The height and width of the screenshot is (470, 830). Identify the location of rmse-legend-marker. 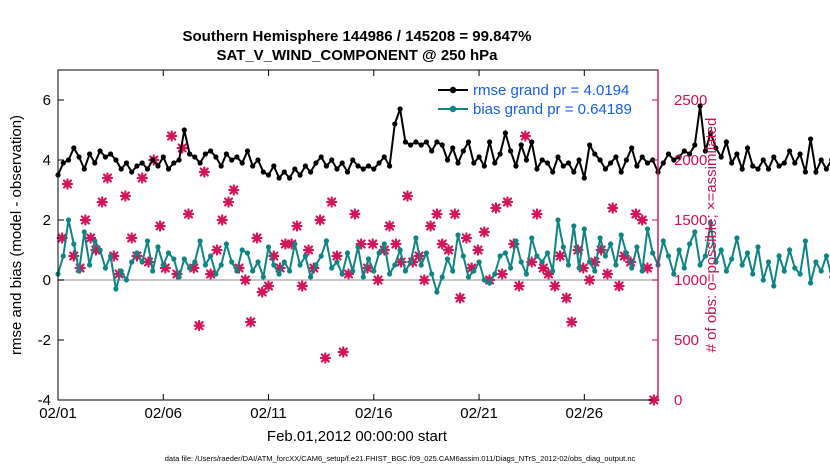
(453, 90).